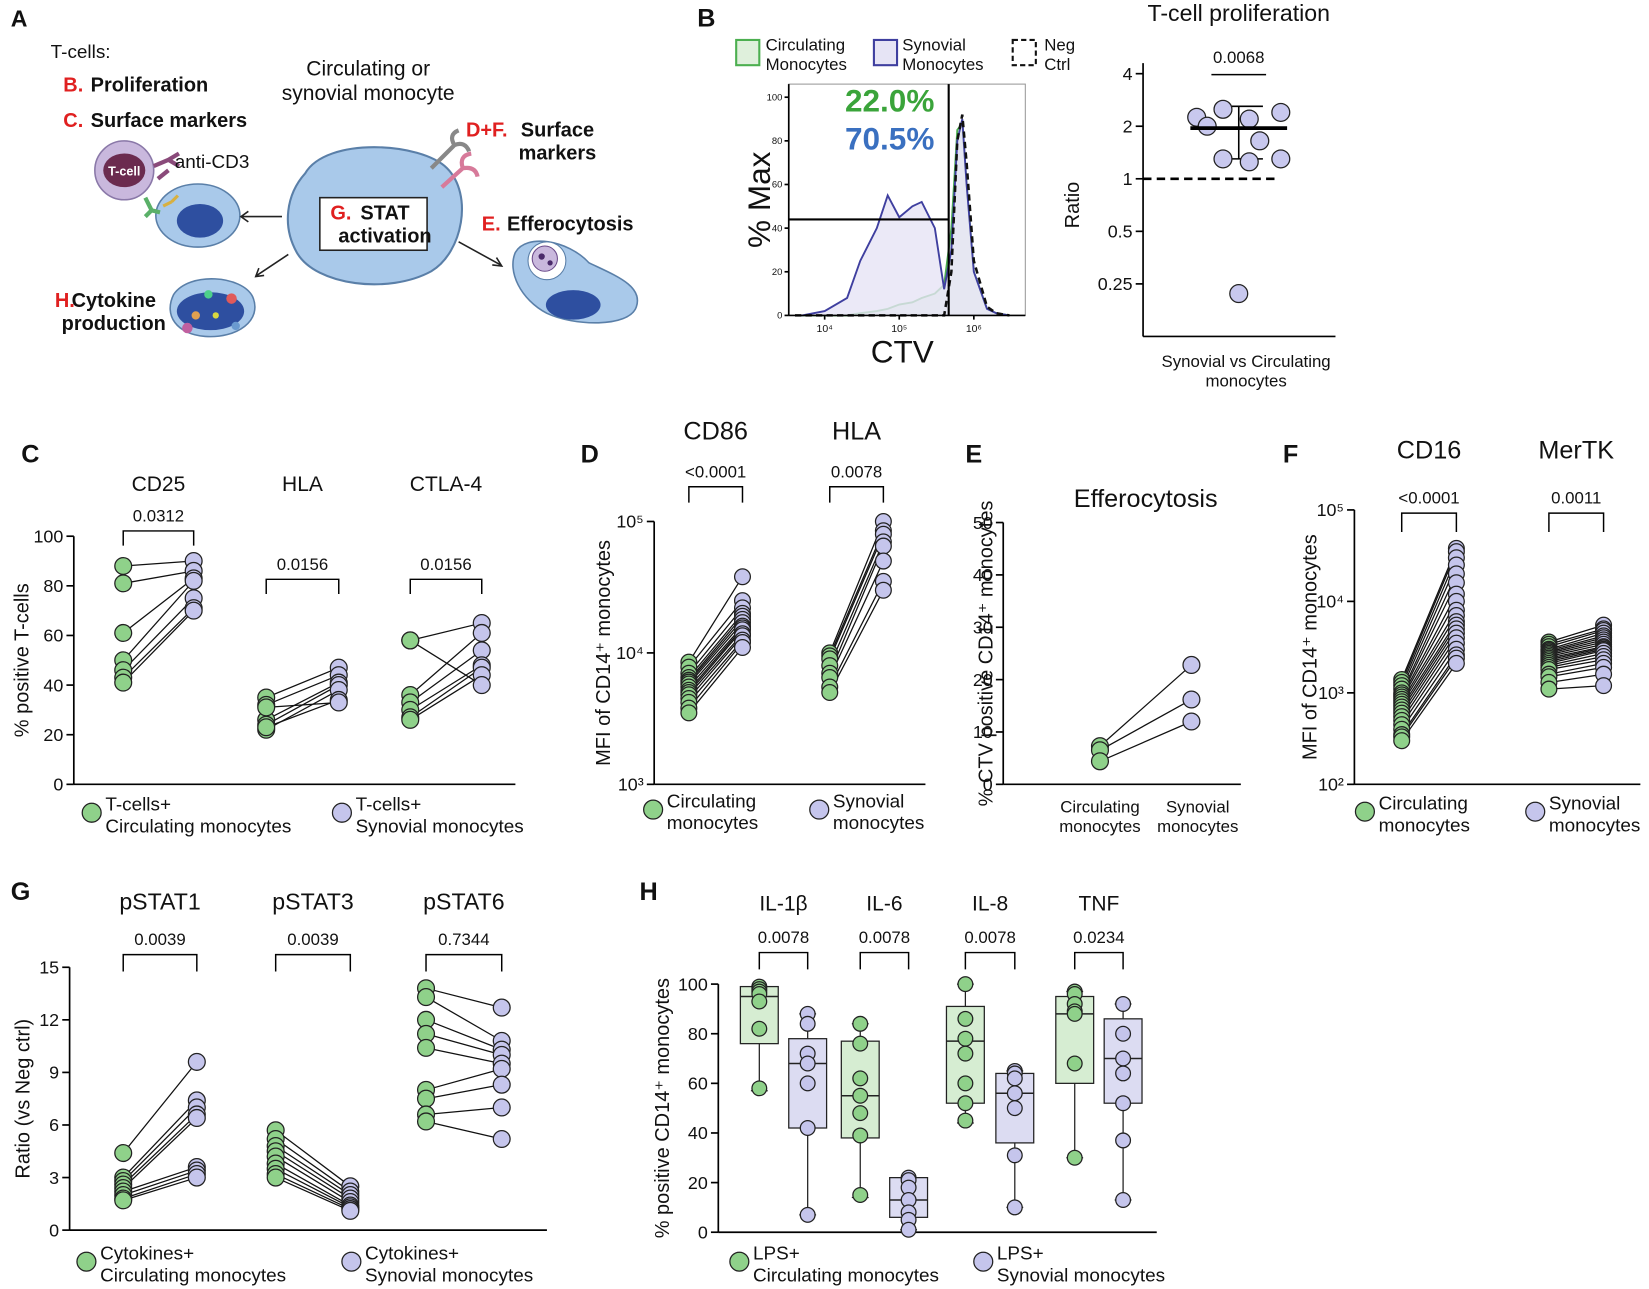 The image size is (1649, 1289). What do you see at coordinates (491, 224) in the screenshot?
I see `item-key: E.` at bounding box center [491, 224].